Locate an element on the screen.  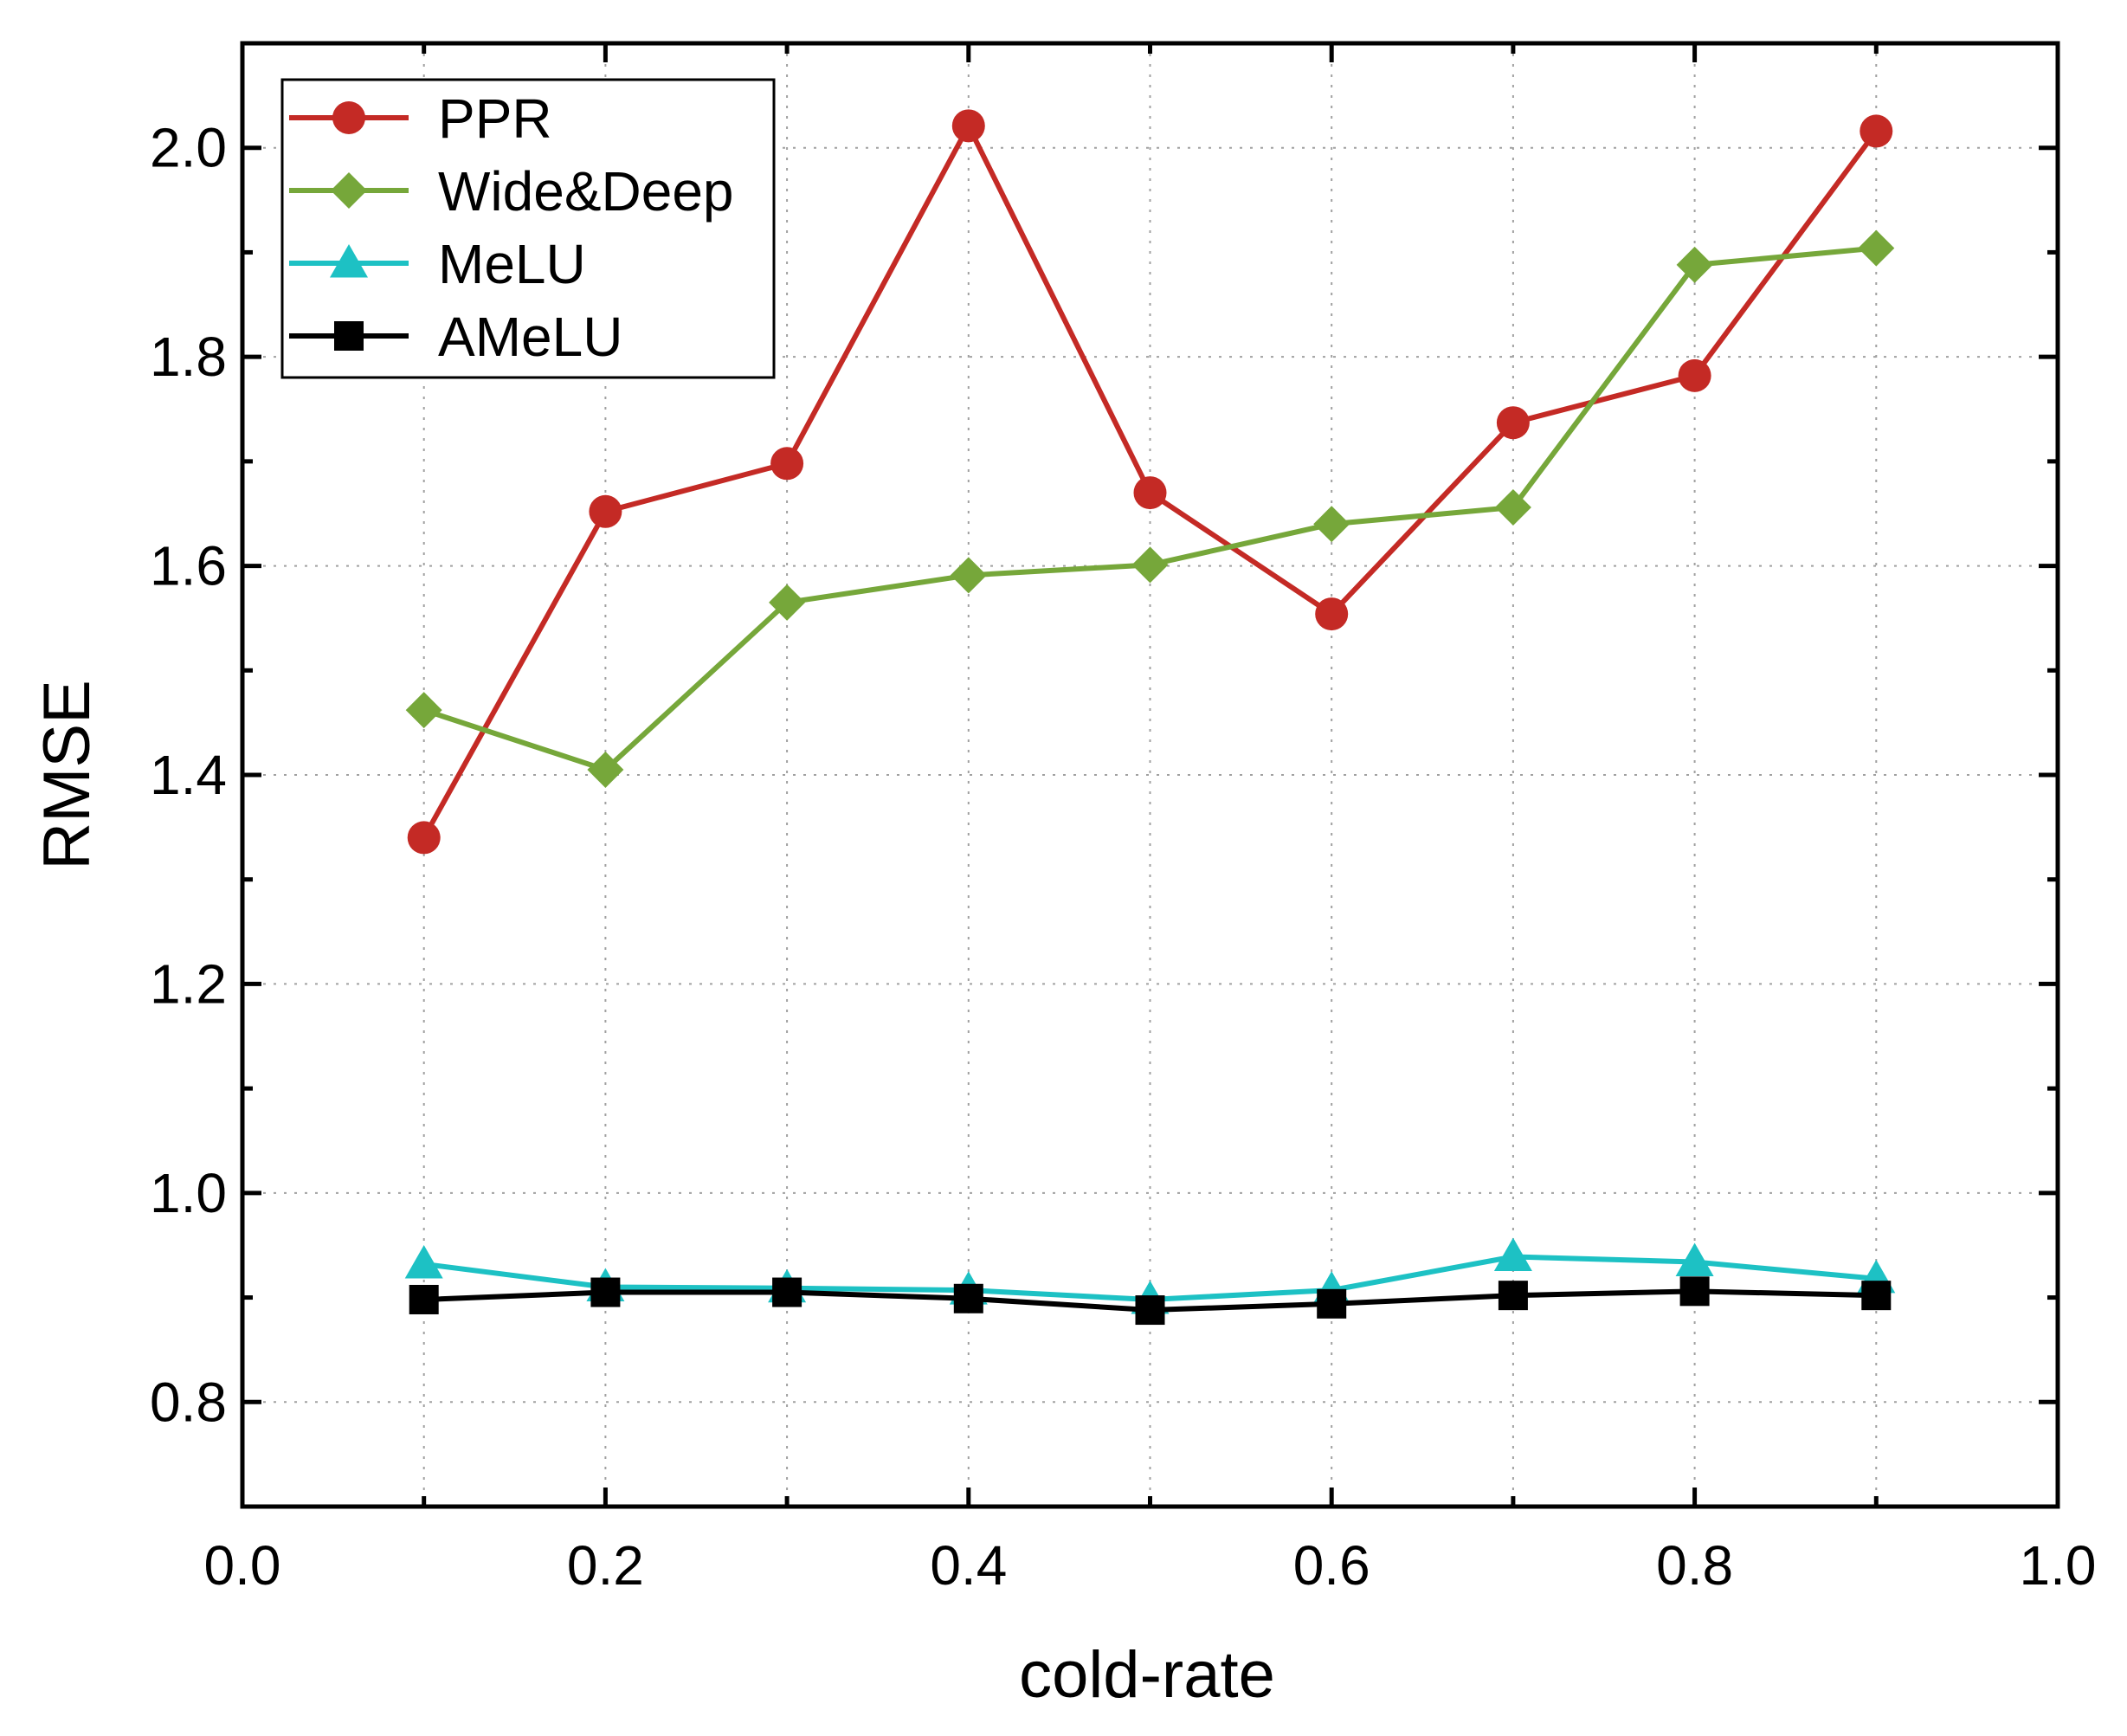
x-tick-label: 0.2 is located at coordinates (605, 1565).